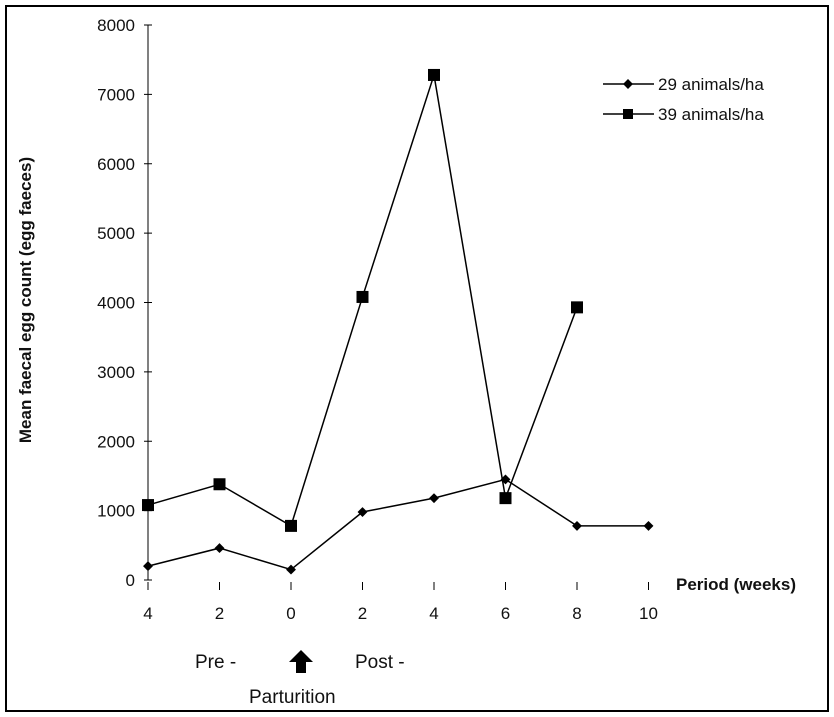  I want to click on y-tick-label: 2000, so click(116, 441).